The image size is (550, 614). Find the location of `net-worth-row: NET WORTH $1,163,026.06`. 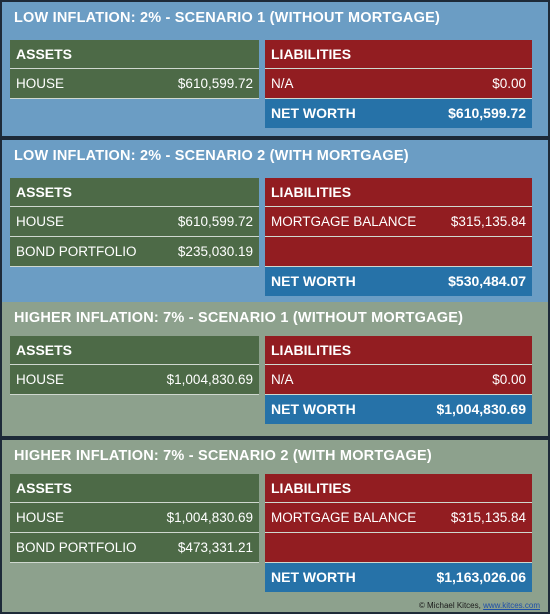

net-worth-row: NET WORTH $1,163,026.06 is located at coordinates (398, 577).